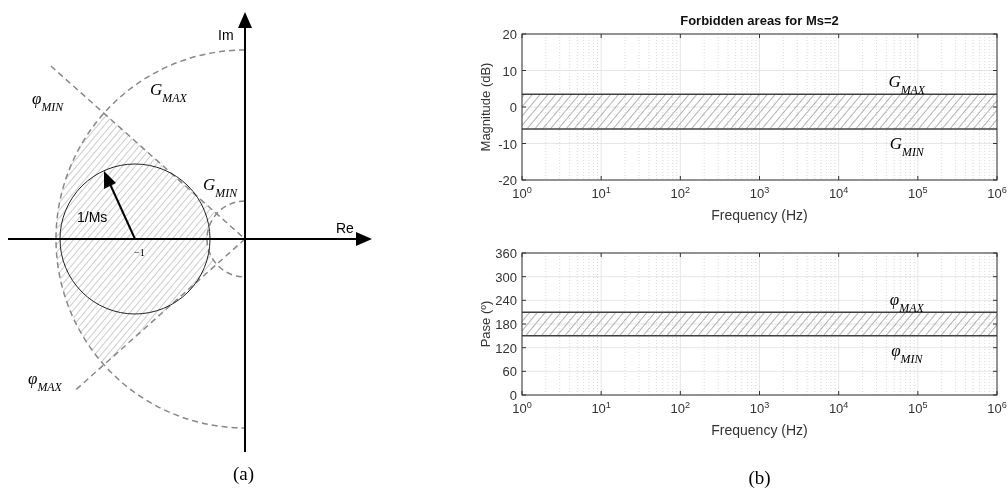 This screenshot has width=1008, height=492. Describe the element at coordinates (45, 381) in the screenshot. I see `text: φ$_{MAX}$` at that location.